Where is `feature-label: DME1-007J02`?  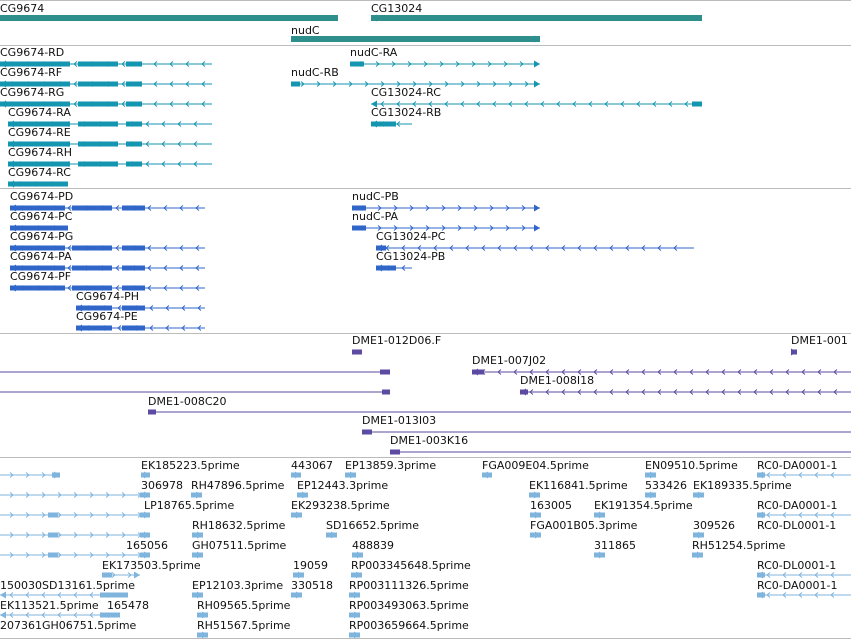 feature-label: DME1-007J02 is located at coordinates (509, 360).